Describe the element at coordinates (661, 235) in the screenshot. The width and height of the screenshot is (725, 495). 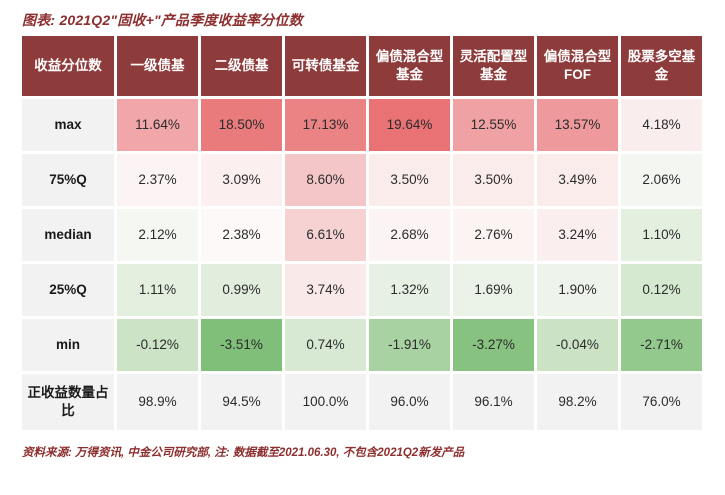
I see `value-cell: 1.10%` at that location.